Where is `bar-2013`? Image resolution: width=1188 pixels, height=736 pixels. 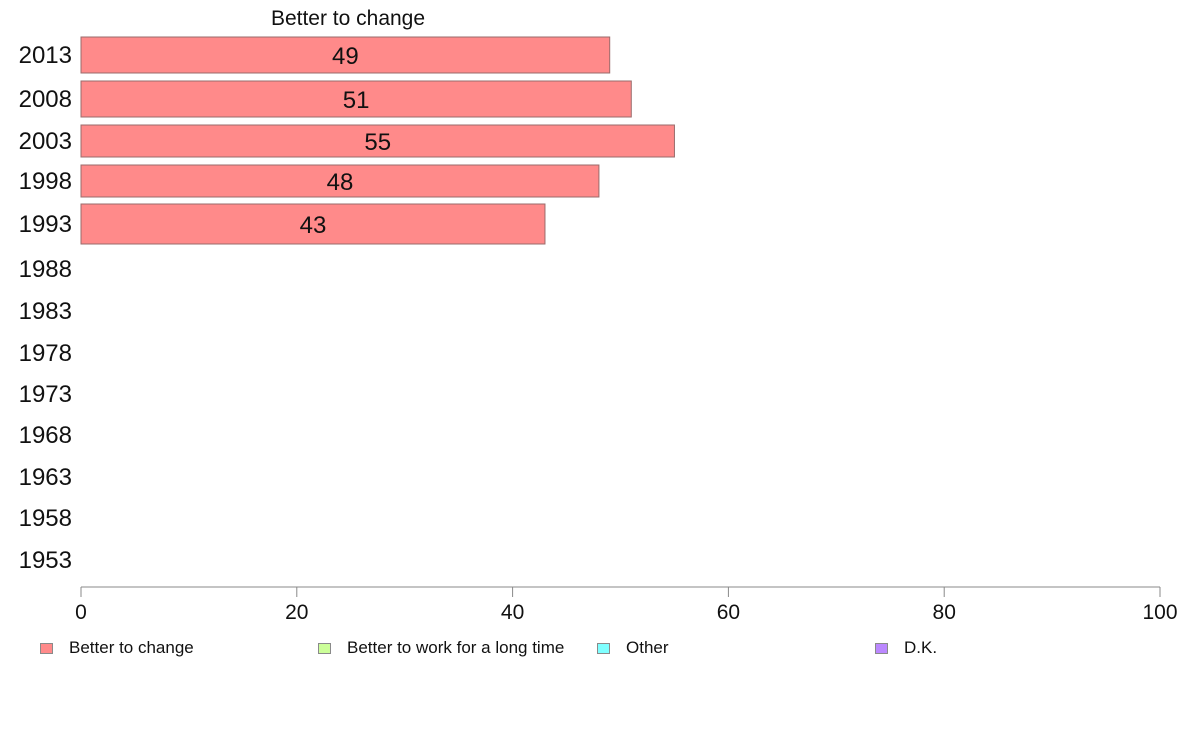
bar-2013 is located at coordinates (345, 55).